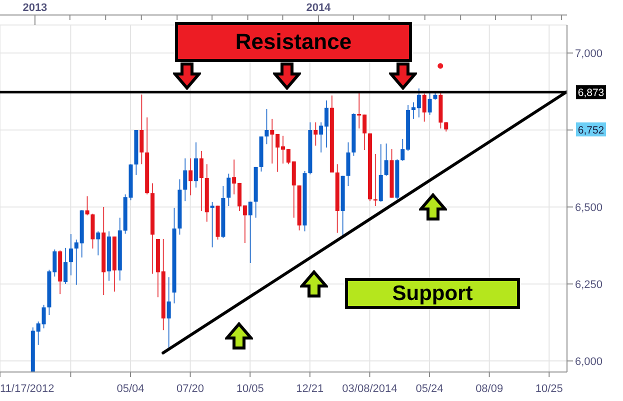  What do you see at coordinates (549, 389) in the screenshot?
I see `x-tick-label: 10/25` at bounding box center [549, 389].